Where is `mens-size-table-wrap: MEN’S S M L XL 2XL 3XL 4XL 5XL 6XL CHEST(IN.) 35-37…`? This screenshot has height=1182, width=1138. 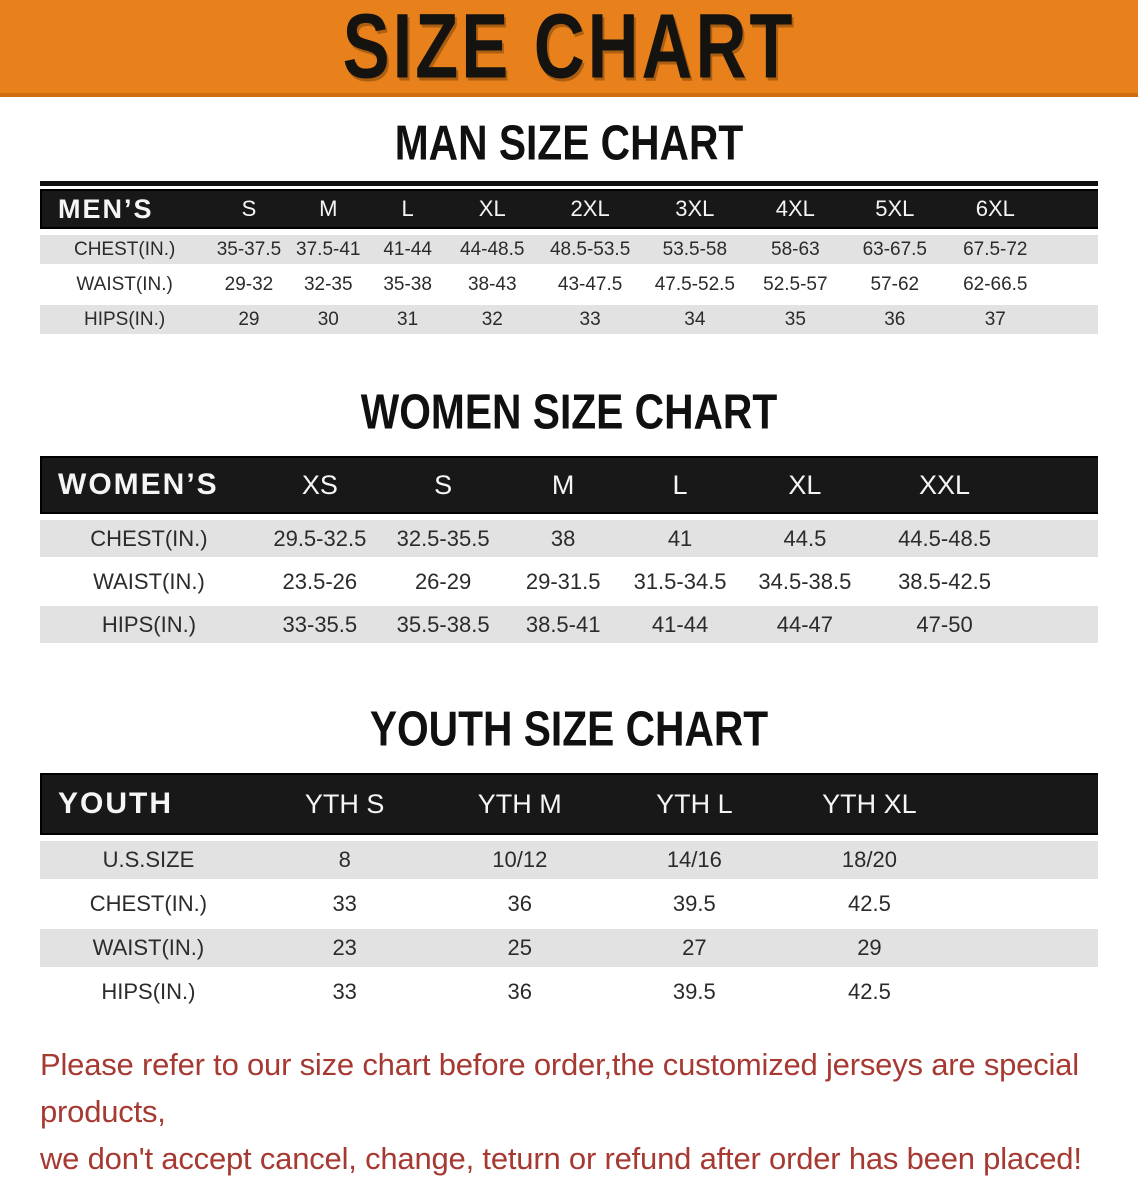 mens-size-table-wrap: MEN’S S M L XL 2XL 3XL 4XL 5XL 6XL CHEST(IN.) 35-37… is located at coordinates (569, 260).